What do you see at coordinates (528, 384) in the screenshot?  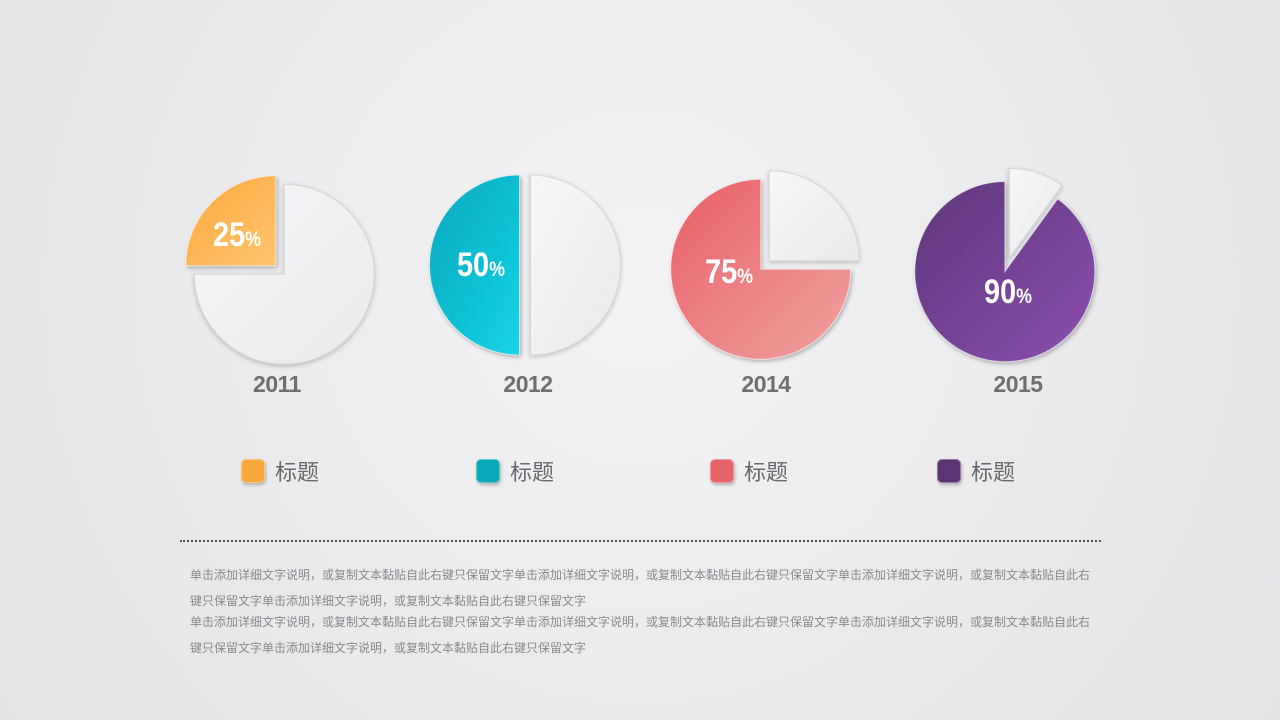 I see `year-label-2012: 2012` at bounding box center [528, 384].